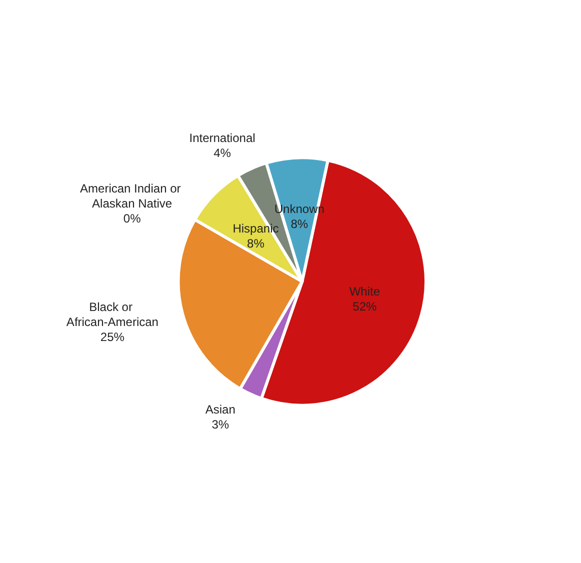 The height and width of the screenshot is (563, 581). What do you see at coordinates (112, 314) in the screenshot?
I see `slice-label: Black or African-American` at bounding box center [112, 314].